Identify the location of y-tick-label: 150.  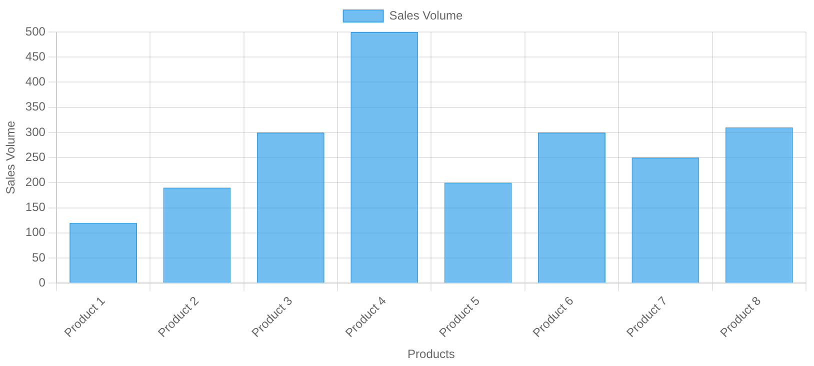
(35, 207).